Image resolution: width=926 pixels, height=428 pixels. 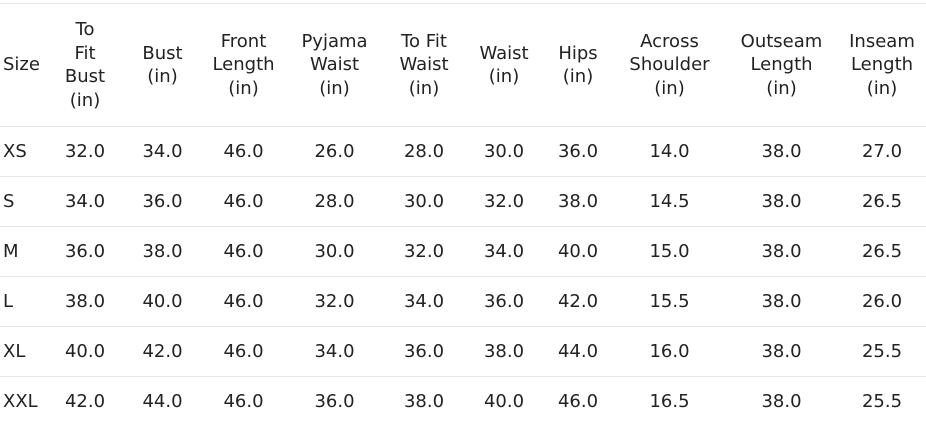 What do you see at coordinates (22, 201) in the screenshot?
I see `size-cell: S` at bounding box center [22, 201].